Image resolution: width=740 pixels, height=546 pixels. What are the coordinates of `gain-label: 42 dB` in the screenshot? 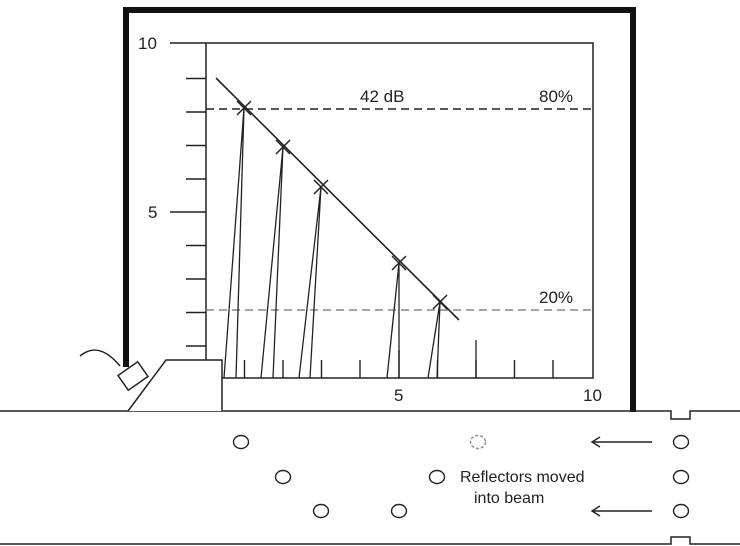 It's located at (382, 96).